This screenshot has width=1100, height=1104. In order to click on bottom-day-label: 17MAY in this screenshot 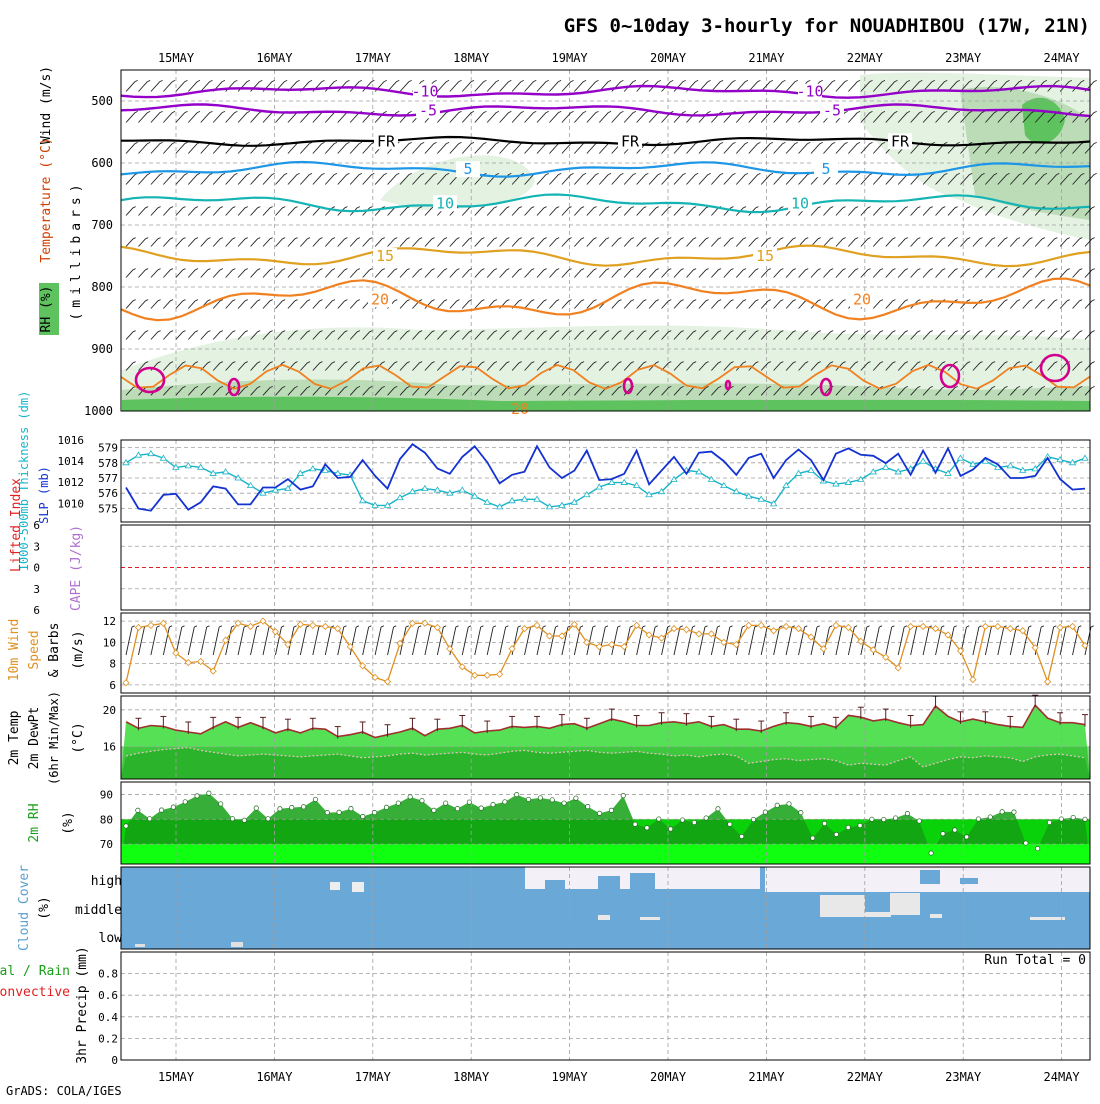, I will do `click(373, 1077)`.